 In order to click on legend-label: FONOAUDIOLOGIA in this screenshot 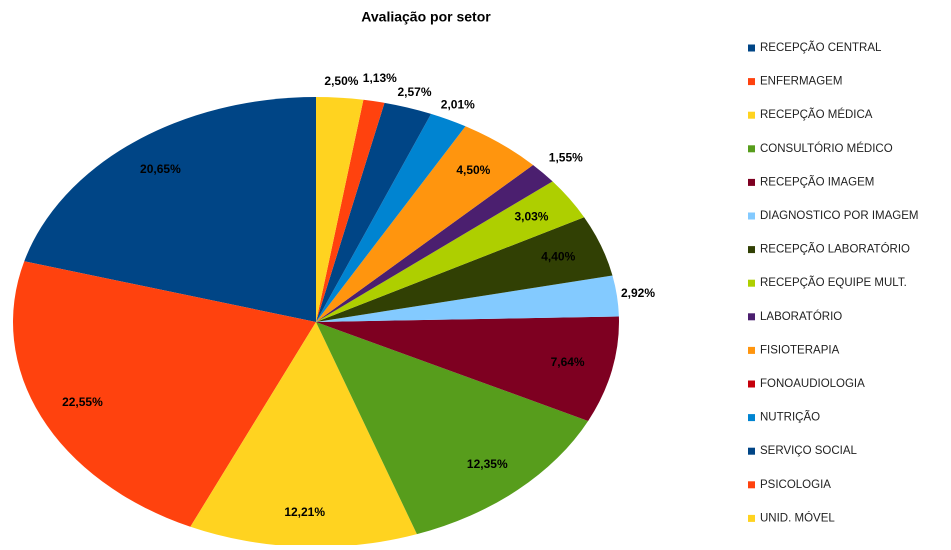, I will do `click(812, 384)`.